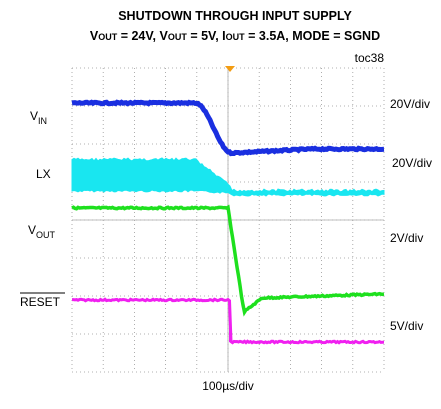 The width and height of the screenshot is (441, 409). What do you see at coordinates (43, 174) in the screenshot?
I see `channel-label: LX` at bounding box center [43, 174].